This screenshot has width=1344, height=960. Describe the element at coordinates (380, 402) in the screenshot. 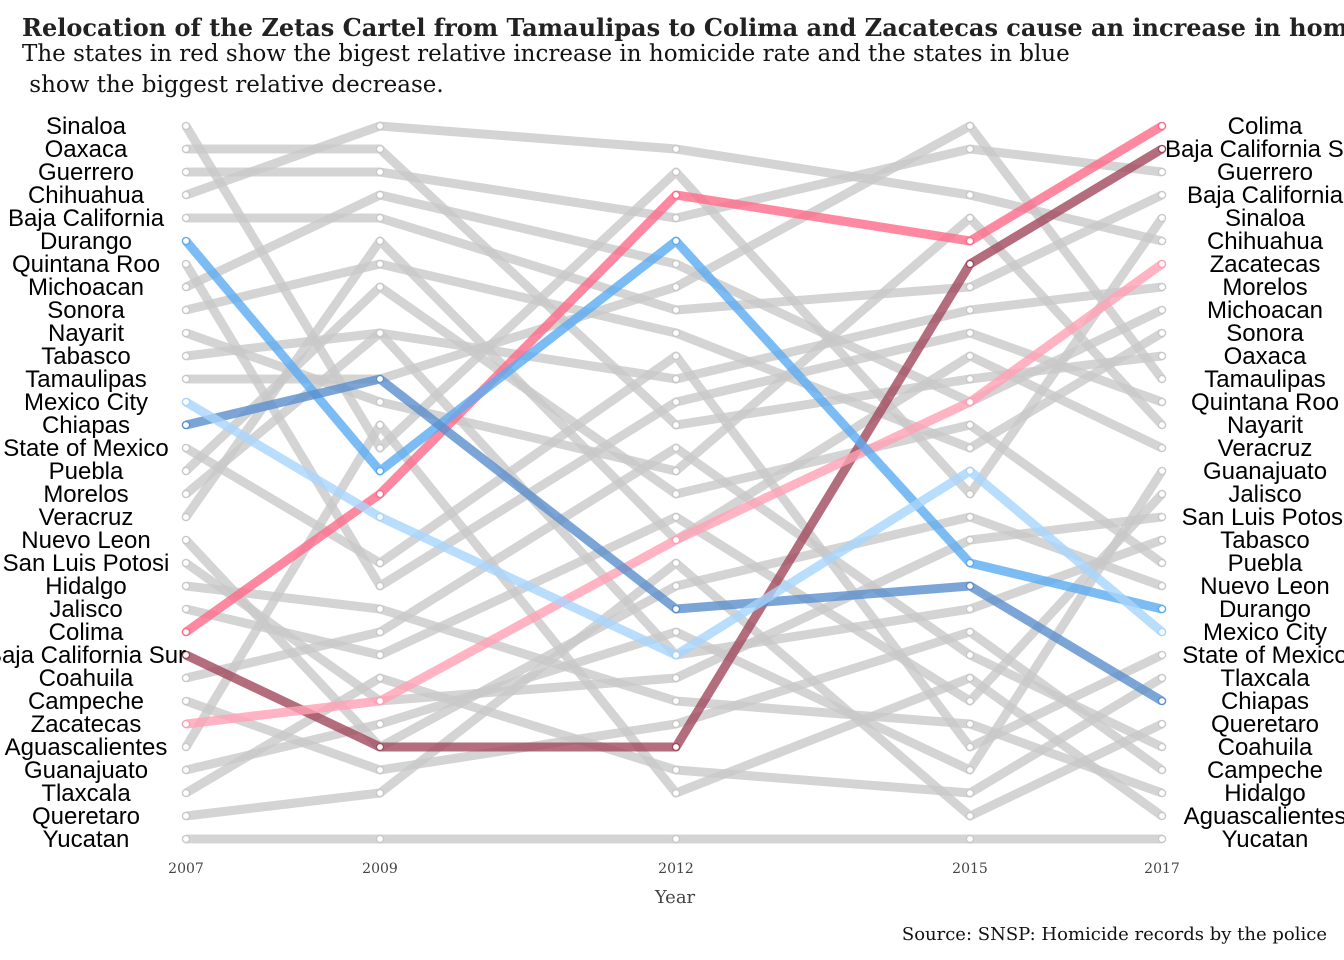

I see `point-nayarit-2009` at that location.